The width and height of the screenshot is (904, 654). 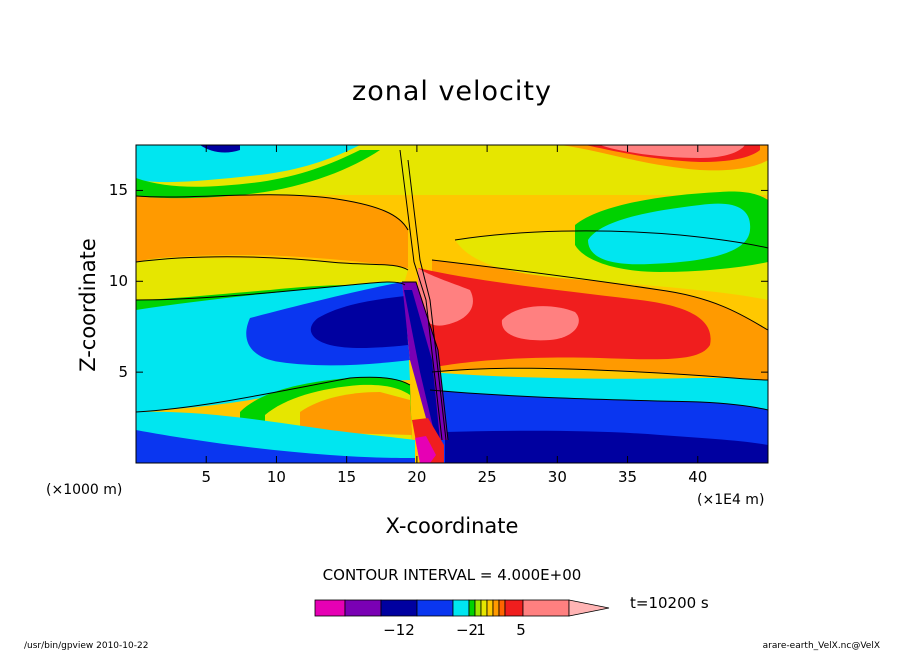 I want to click on left-bottom-blue, so click(x=275, y=446).